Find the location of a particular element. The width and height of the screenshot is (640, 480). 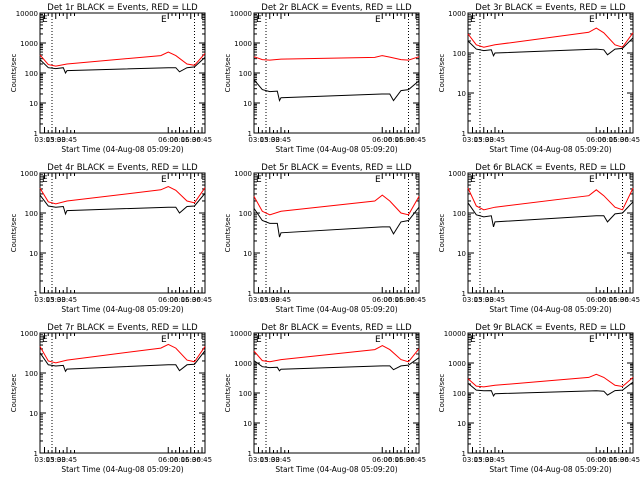

panel-title: Det 1r BLACK = Events, RED = LLD is located at coordinates (122, 8).